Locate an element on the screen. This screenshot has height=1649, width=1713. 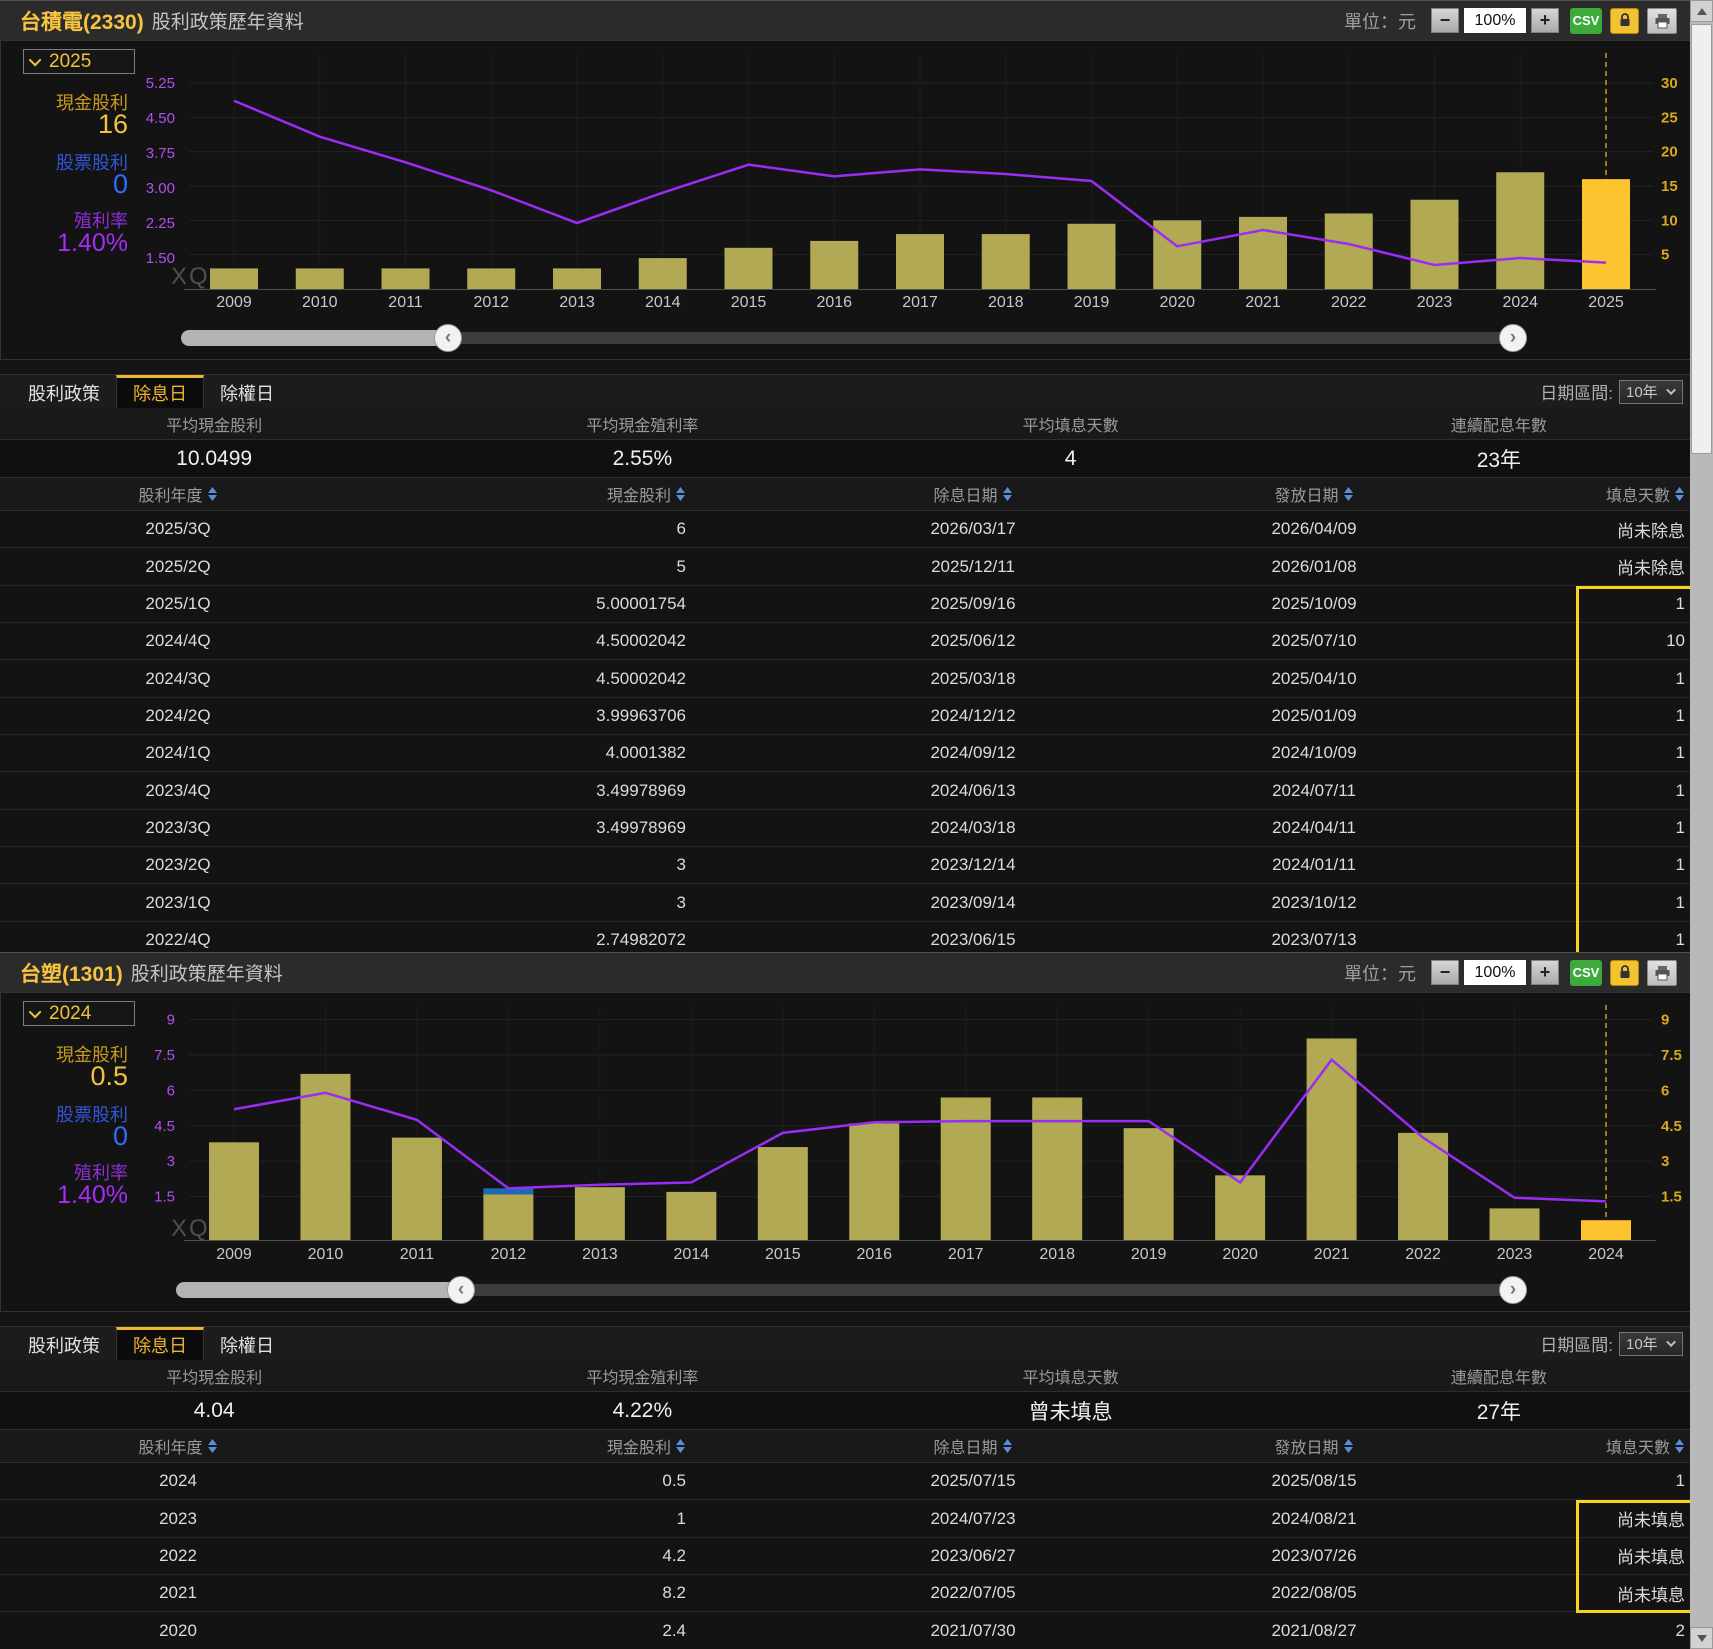
table-row: 2025/2Q 5 2025/12/11 2026/01/08 尚未除息 is located at coordinates (856, 567).